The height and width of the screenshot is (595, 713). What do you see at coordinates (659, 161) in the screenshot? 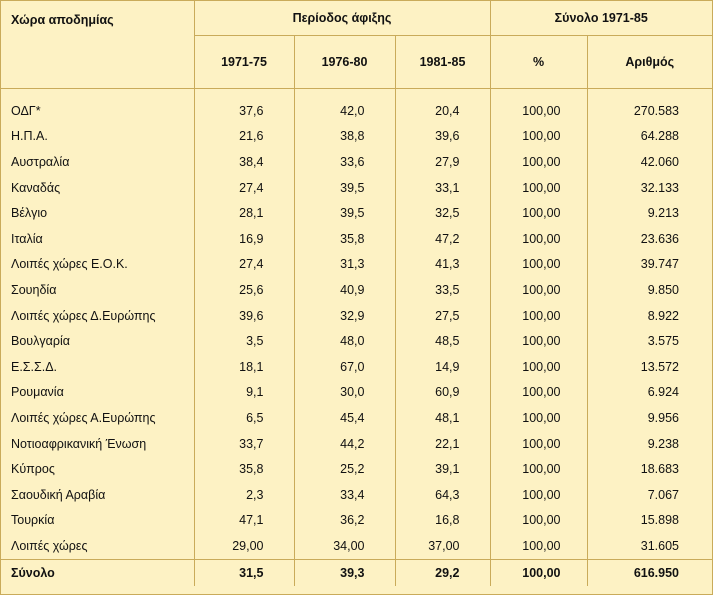
I see `cell-count: 42.060` at bounding box center [659, 161].